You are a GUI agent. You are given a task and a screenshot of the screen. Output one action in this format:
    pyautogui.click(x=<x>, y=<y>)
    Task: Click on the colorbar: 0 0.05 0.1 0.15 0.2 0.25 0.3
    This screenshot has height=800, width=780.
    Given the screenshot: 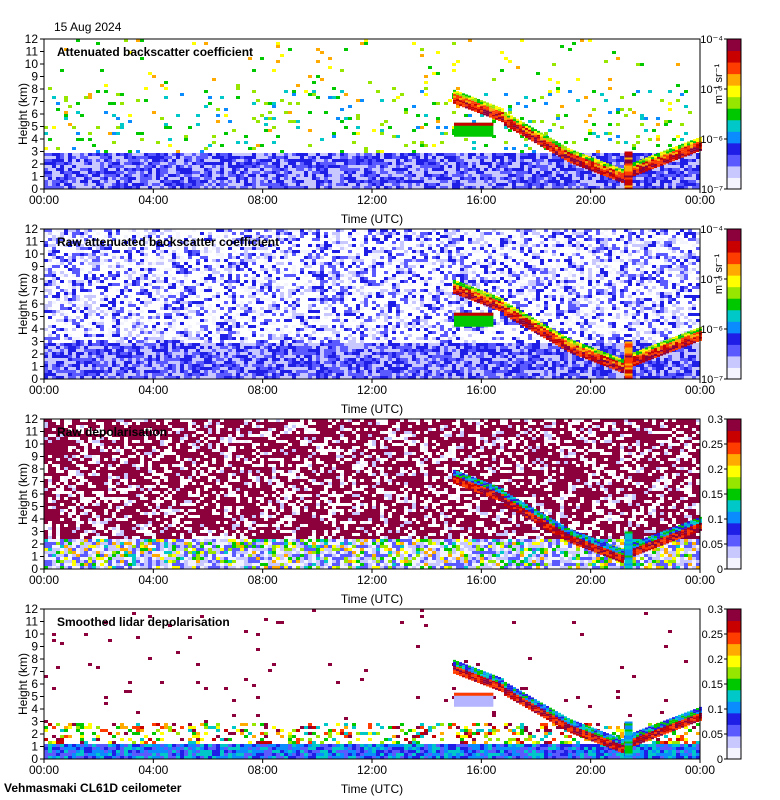 What is the action you would take?
    pyautogui.click(x=722, y=495)
    